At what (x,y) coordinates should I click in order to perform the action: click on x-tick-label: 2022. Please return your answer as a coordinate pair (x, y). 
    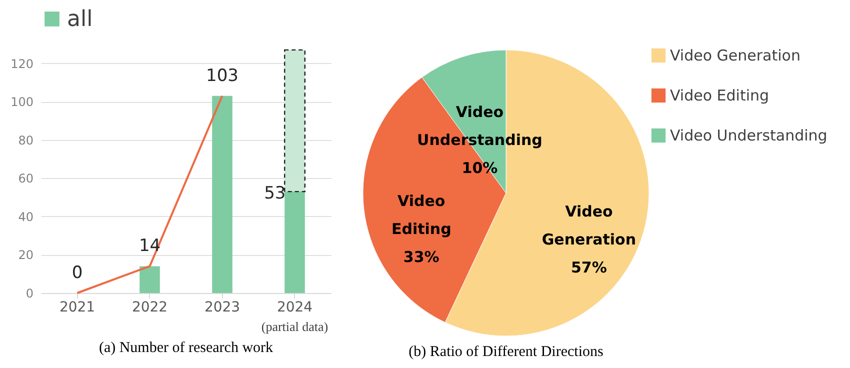
    Looking at the image, I should click on (150, 308).